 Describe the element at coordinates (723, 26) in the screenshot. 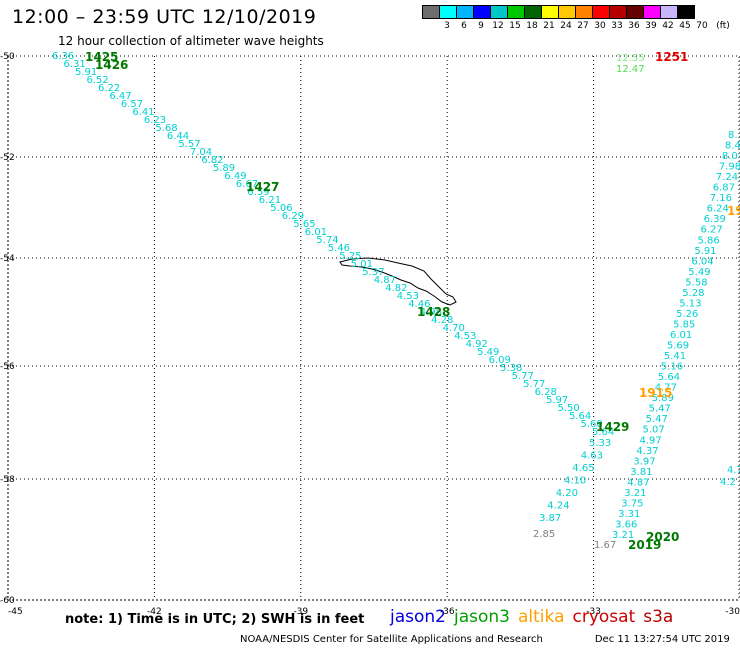

I see `colorbar-unit: (ft)` at that location.